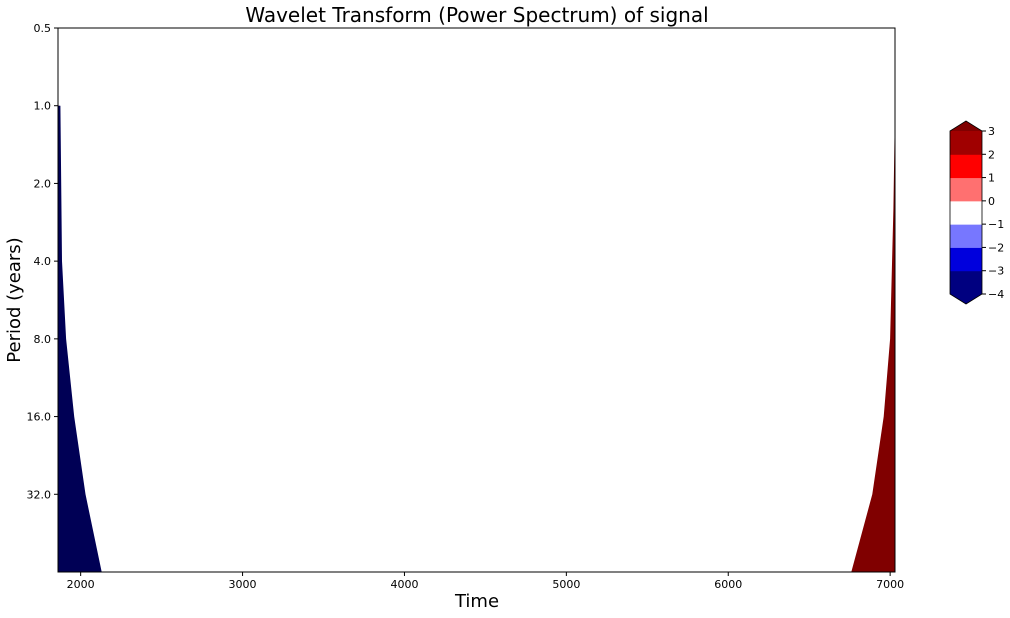 The width and height of the screenshot is (1010, 618). What do you see at coordinates (43, 106) in the screenshot?
I see `y-tick-label: 1.0` at bounding box center [43, 106].